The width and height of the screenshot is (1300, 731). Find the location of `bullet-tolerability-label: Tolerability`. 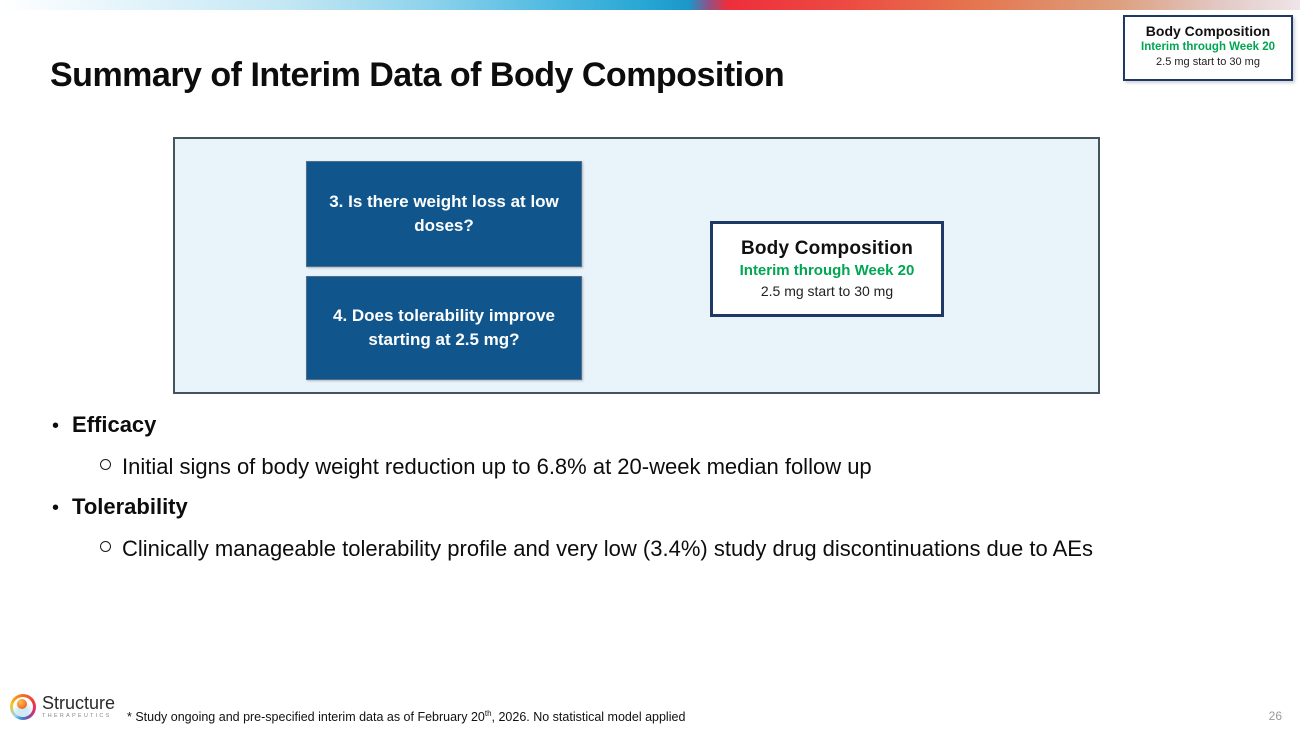

bullet-tolerability-label: Tolerability is located at coordinates (130, 506).